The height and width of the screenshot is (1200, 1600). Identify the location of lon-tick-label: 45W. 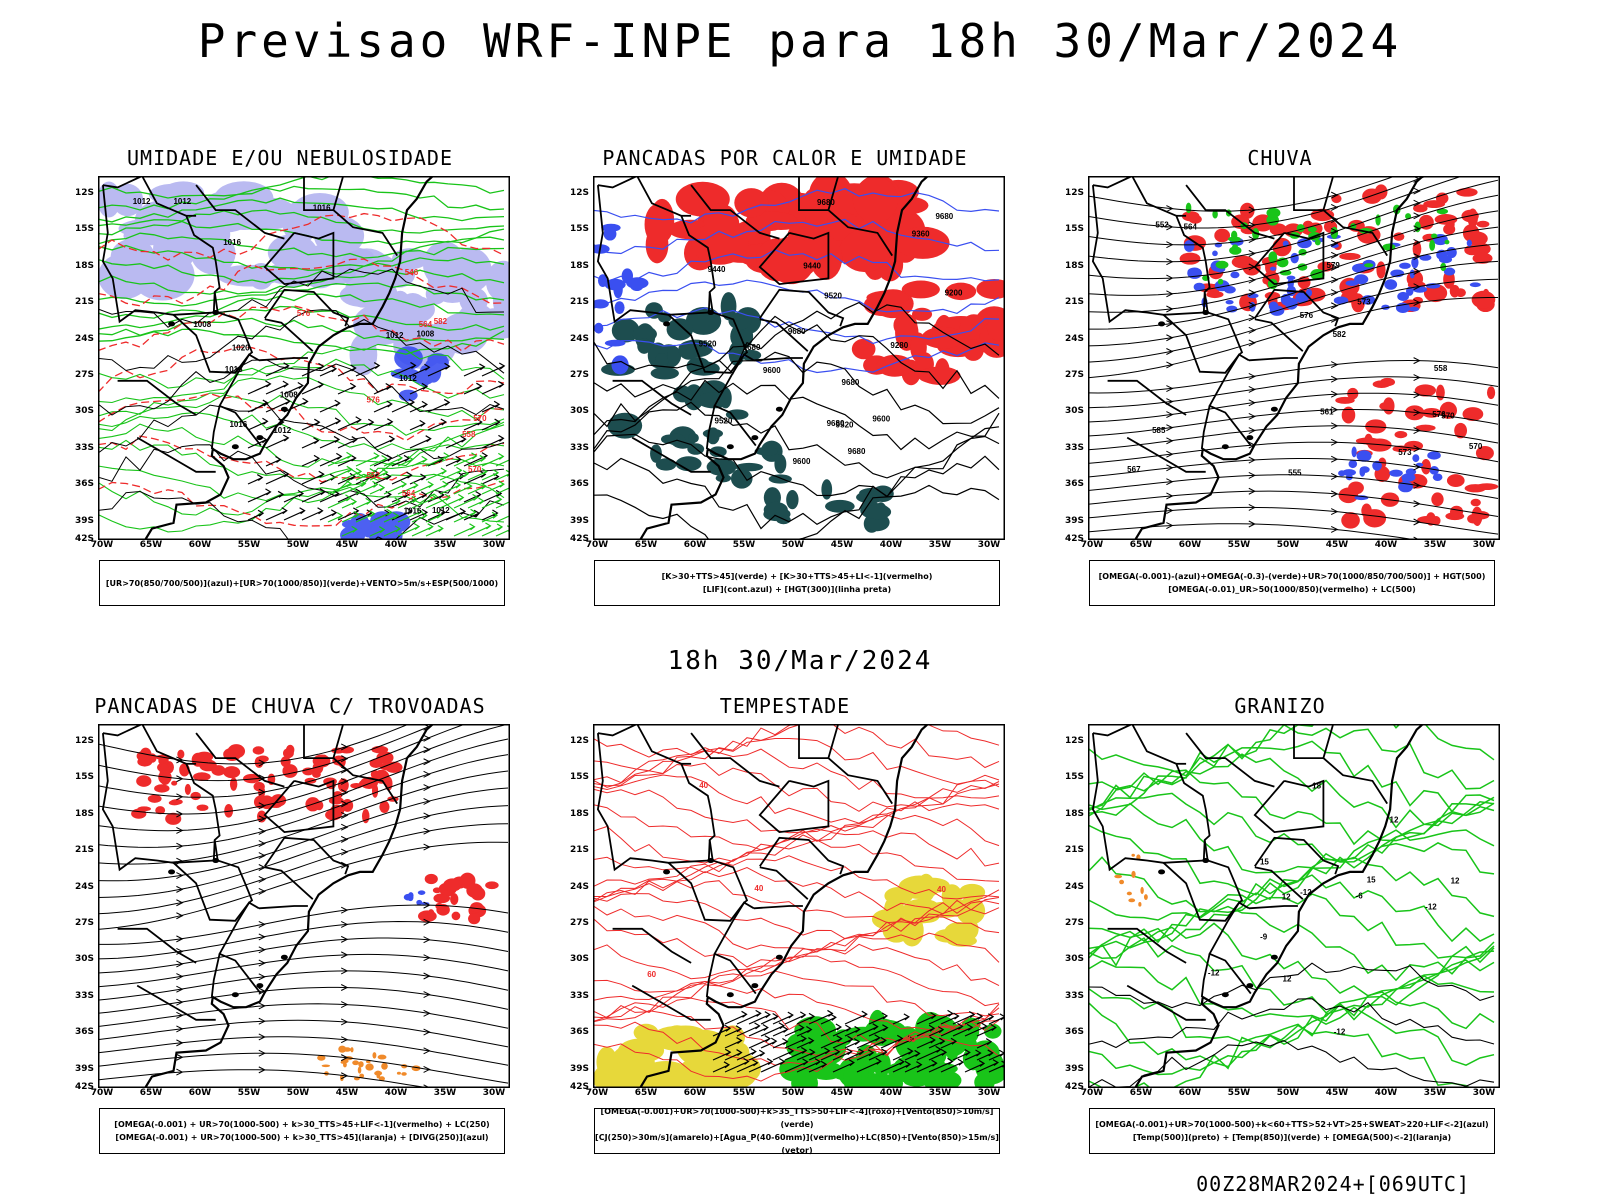
(347, 545).